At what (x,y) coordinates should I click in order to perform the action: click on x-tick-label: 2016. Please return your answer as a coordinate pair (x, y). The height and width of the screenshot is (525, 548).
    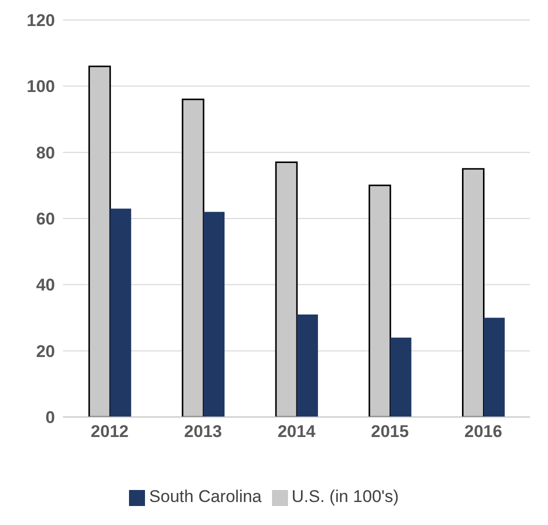
    Looking at the image, I should click on (483, 432).